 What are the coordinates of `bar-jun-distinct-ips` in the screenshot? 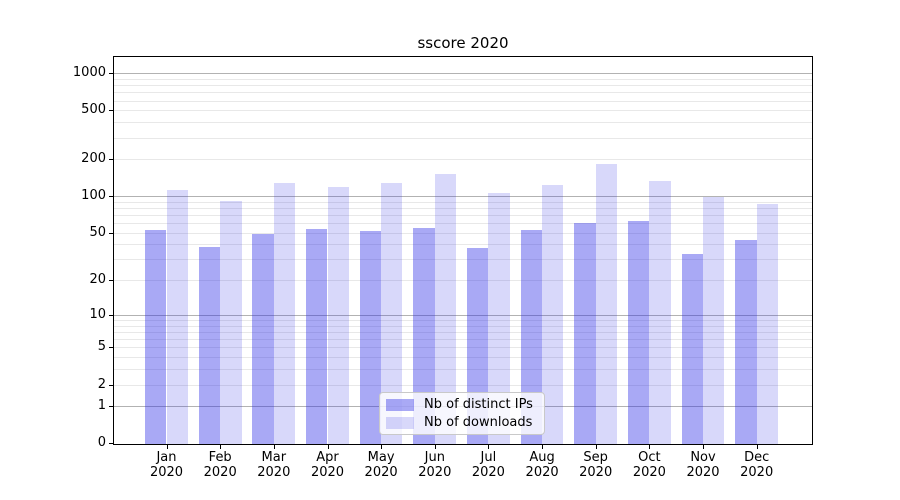 It's located at (424, 335).